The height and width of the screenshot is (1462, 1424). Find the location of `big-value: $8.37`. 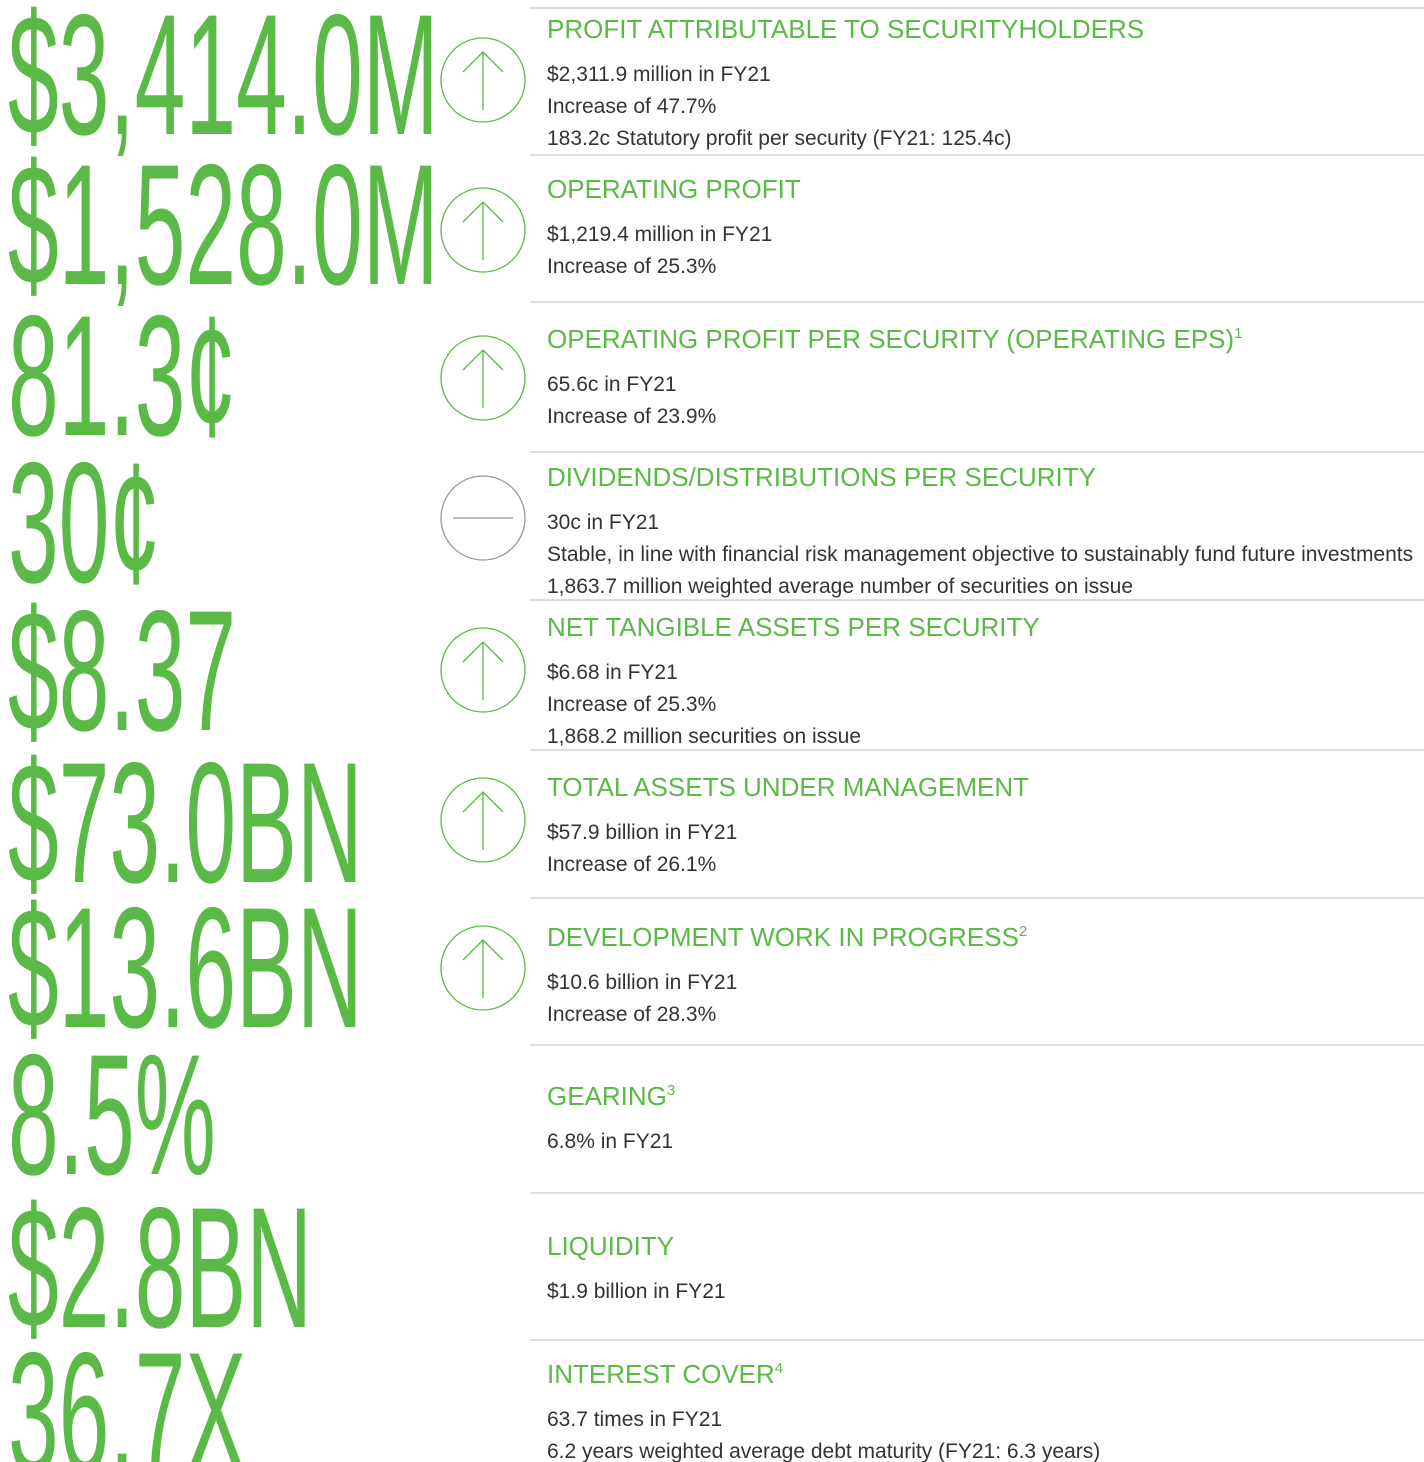

big-value: $8.37 is located at coordinates (122, 671).